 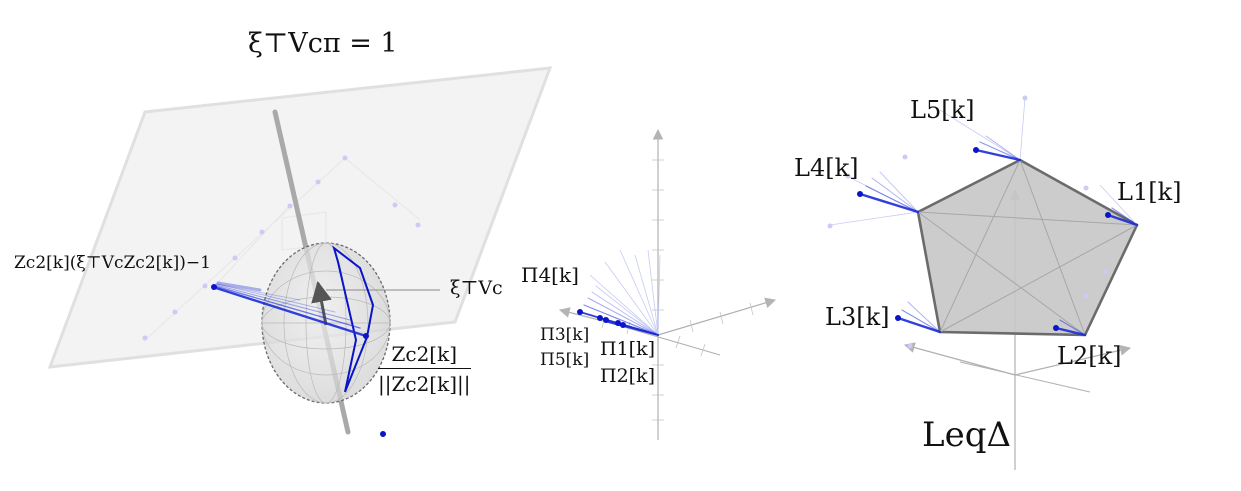 What do you see at coordinates (214, 287) in the screenshot?
I see `projection-point` at bounding box center [214, 287].